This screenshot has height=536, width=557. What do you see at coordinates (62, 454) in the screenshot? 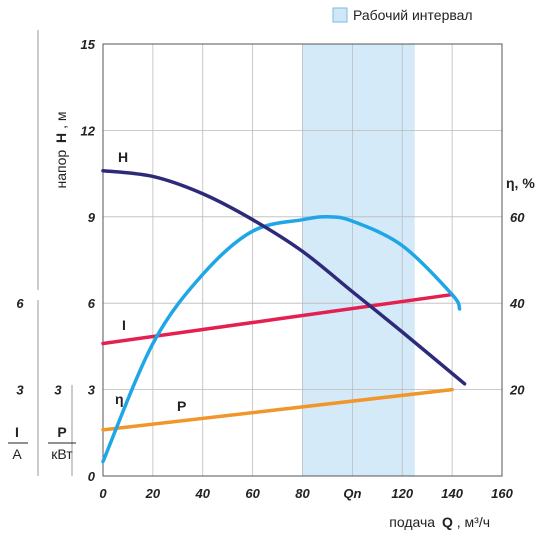
I see `power-unit: кВт` at bounding box center [62, 454].